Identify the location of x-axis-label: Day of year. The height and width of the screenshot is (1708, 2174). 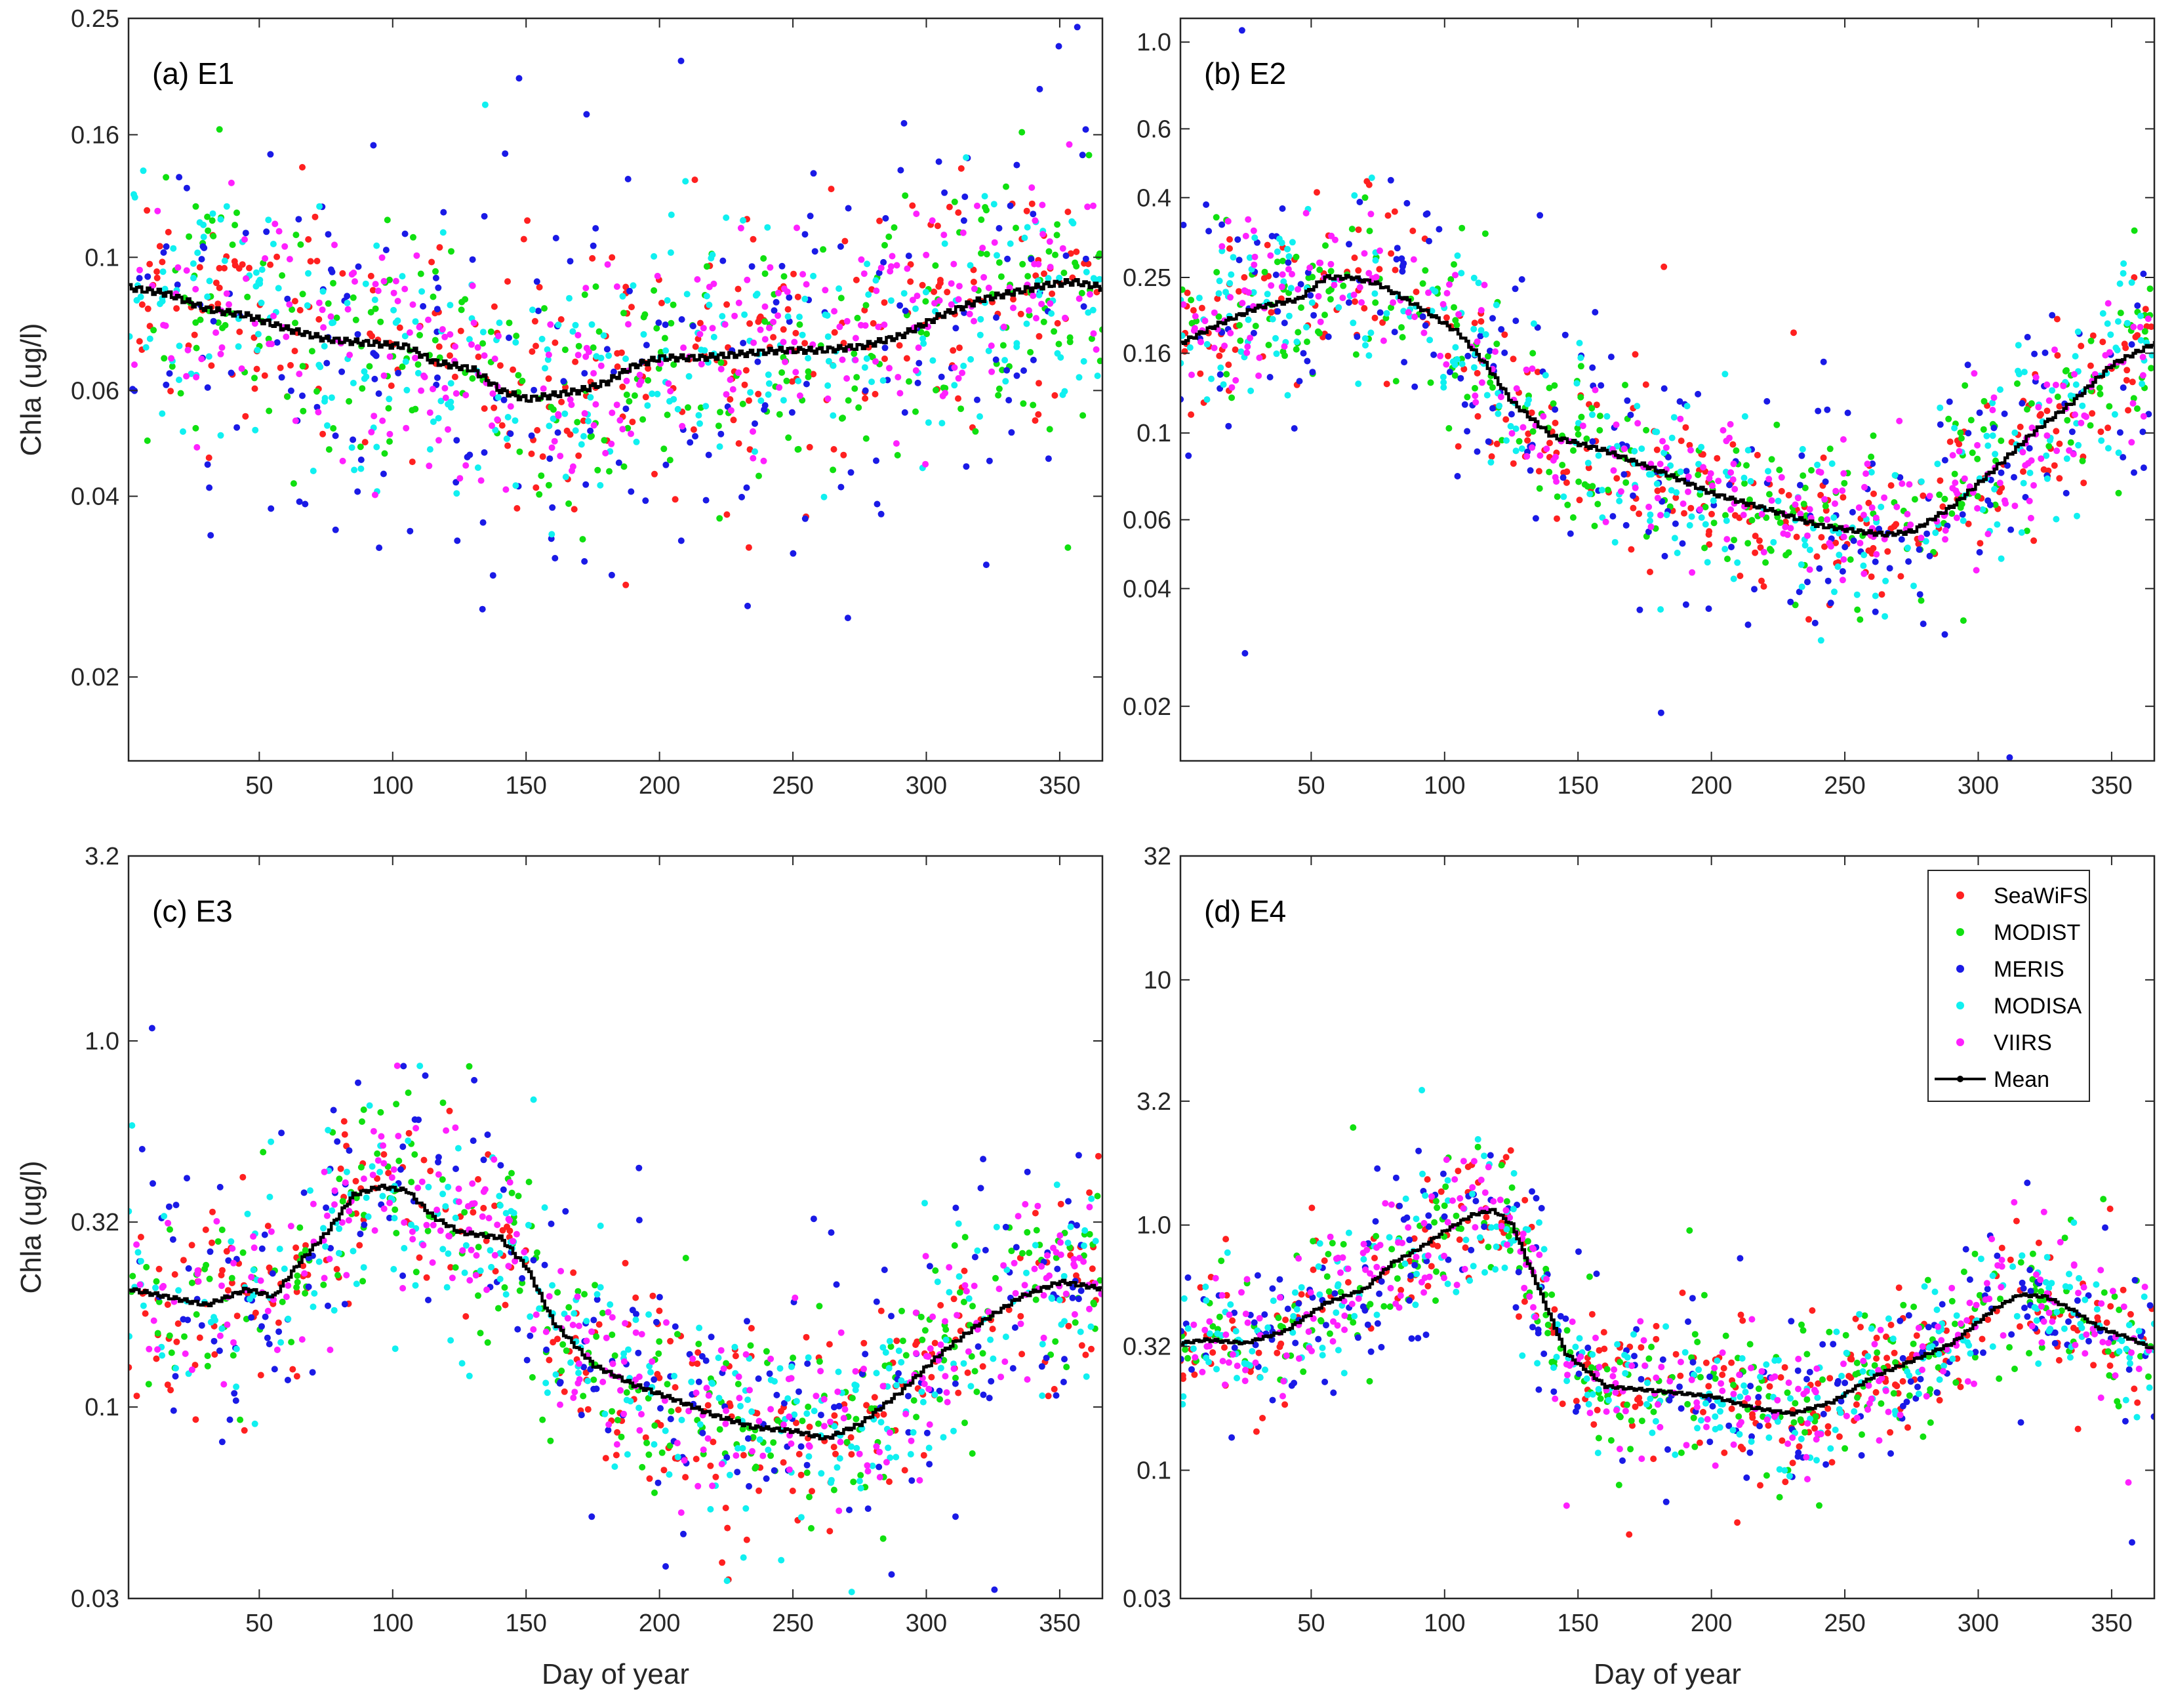
(615, 1674).